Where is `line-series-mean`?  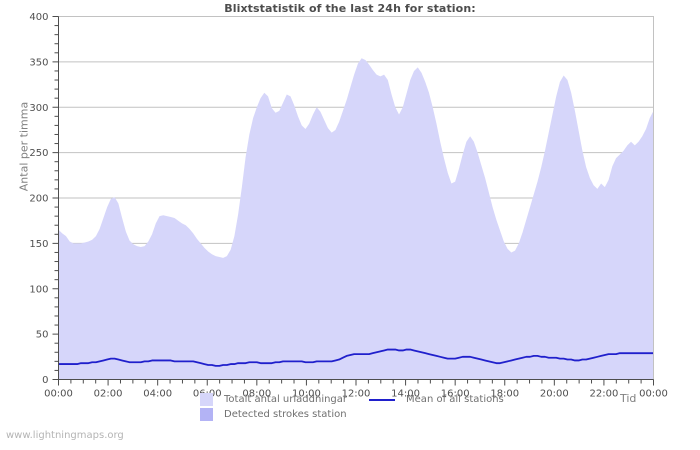 line-series-mean is located at coordinates (356, 357).